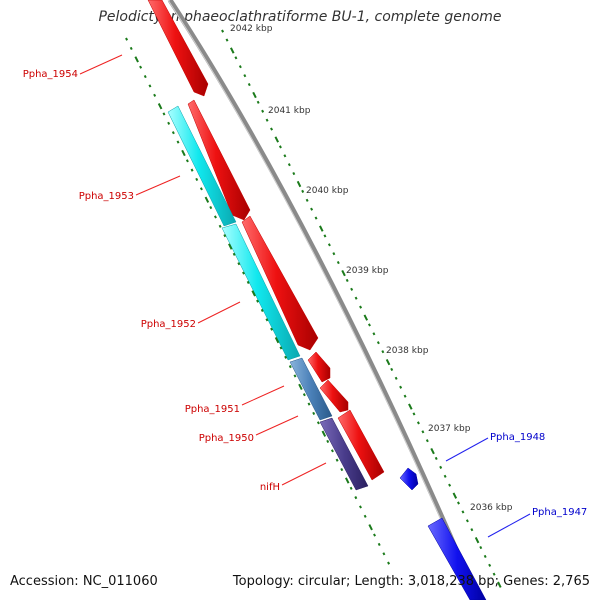 This screenshot has width=600, height=600. I want to click on cds-ppha-1948, so click(409, 479).